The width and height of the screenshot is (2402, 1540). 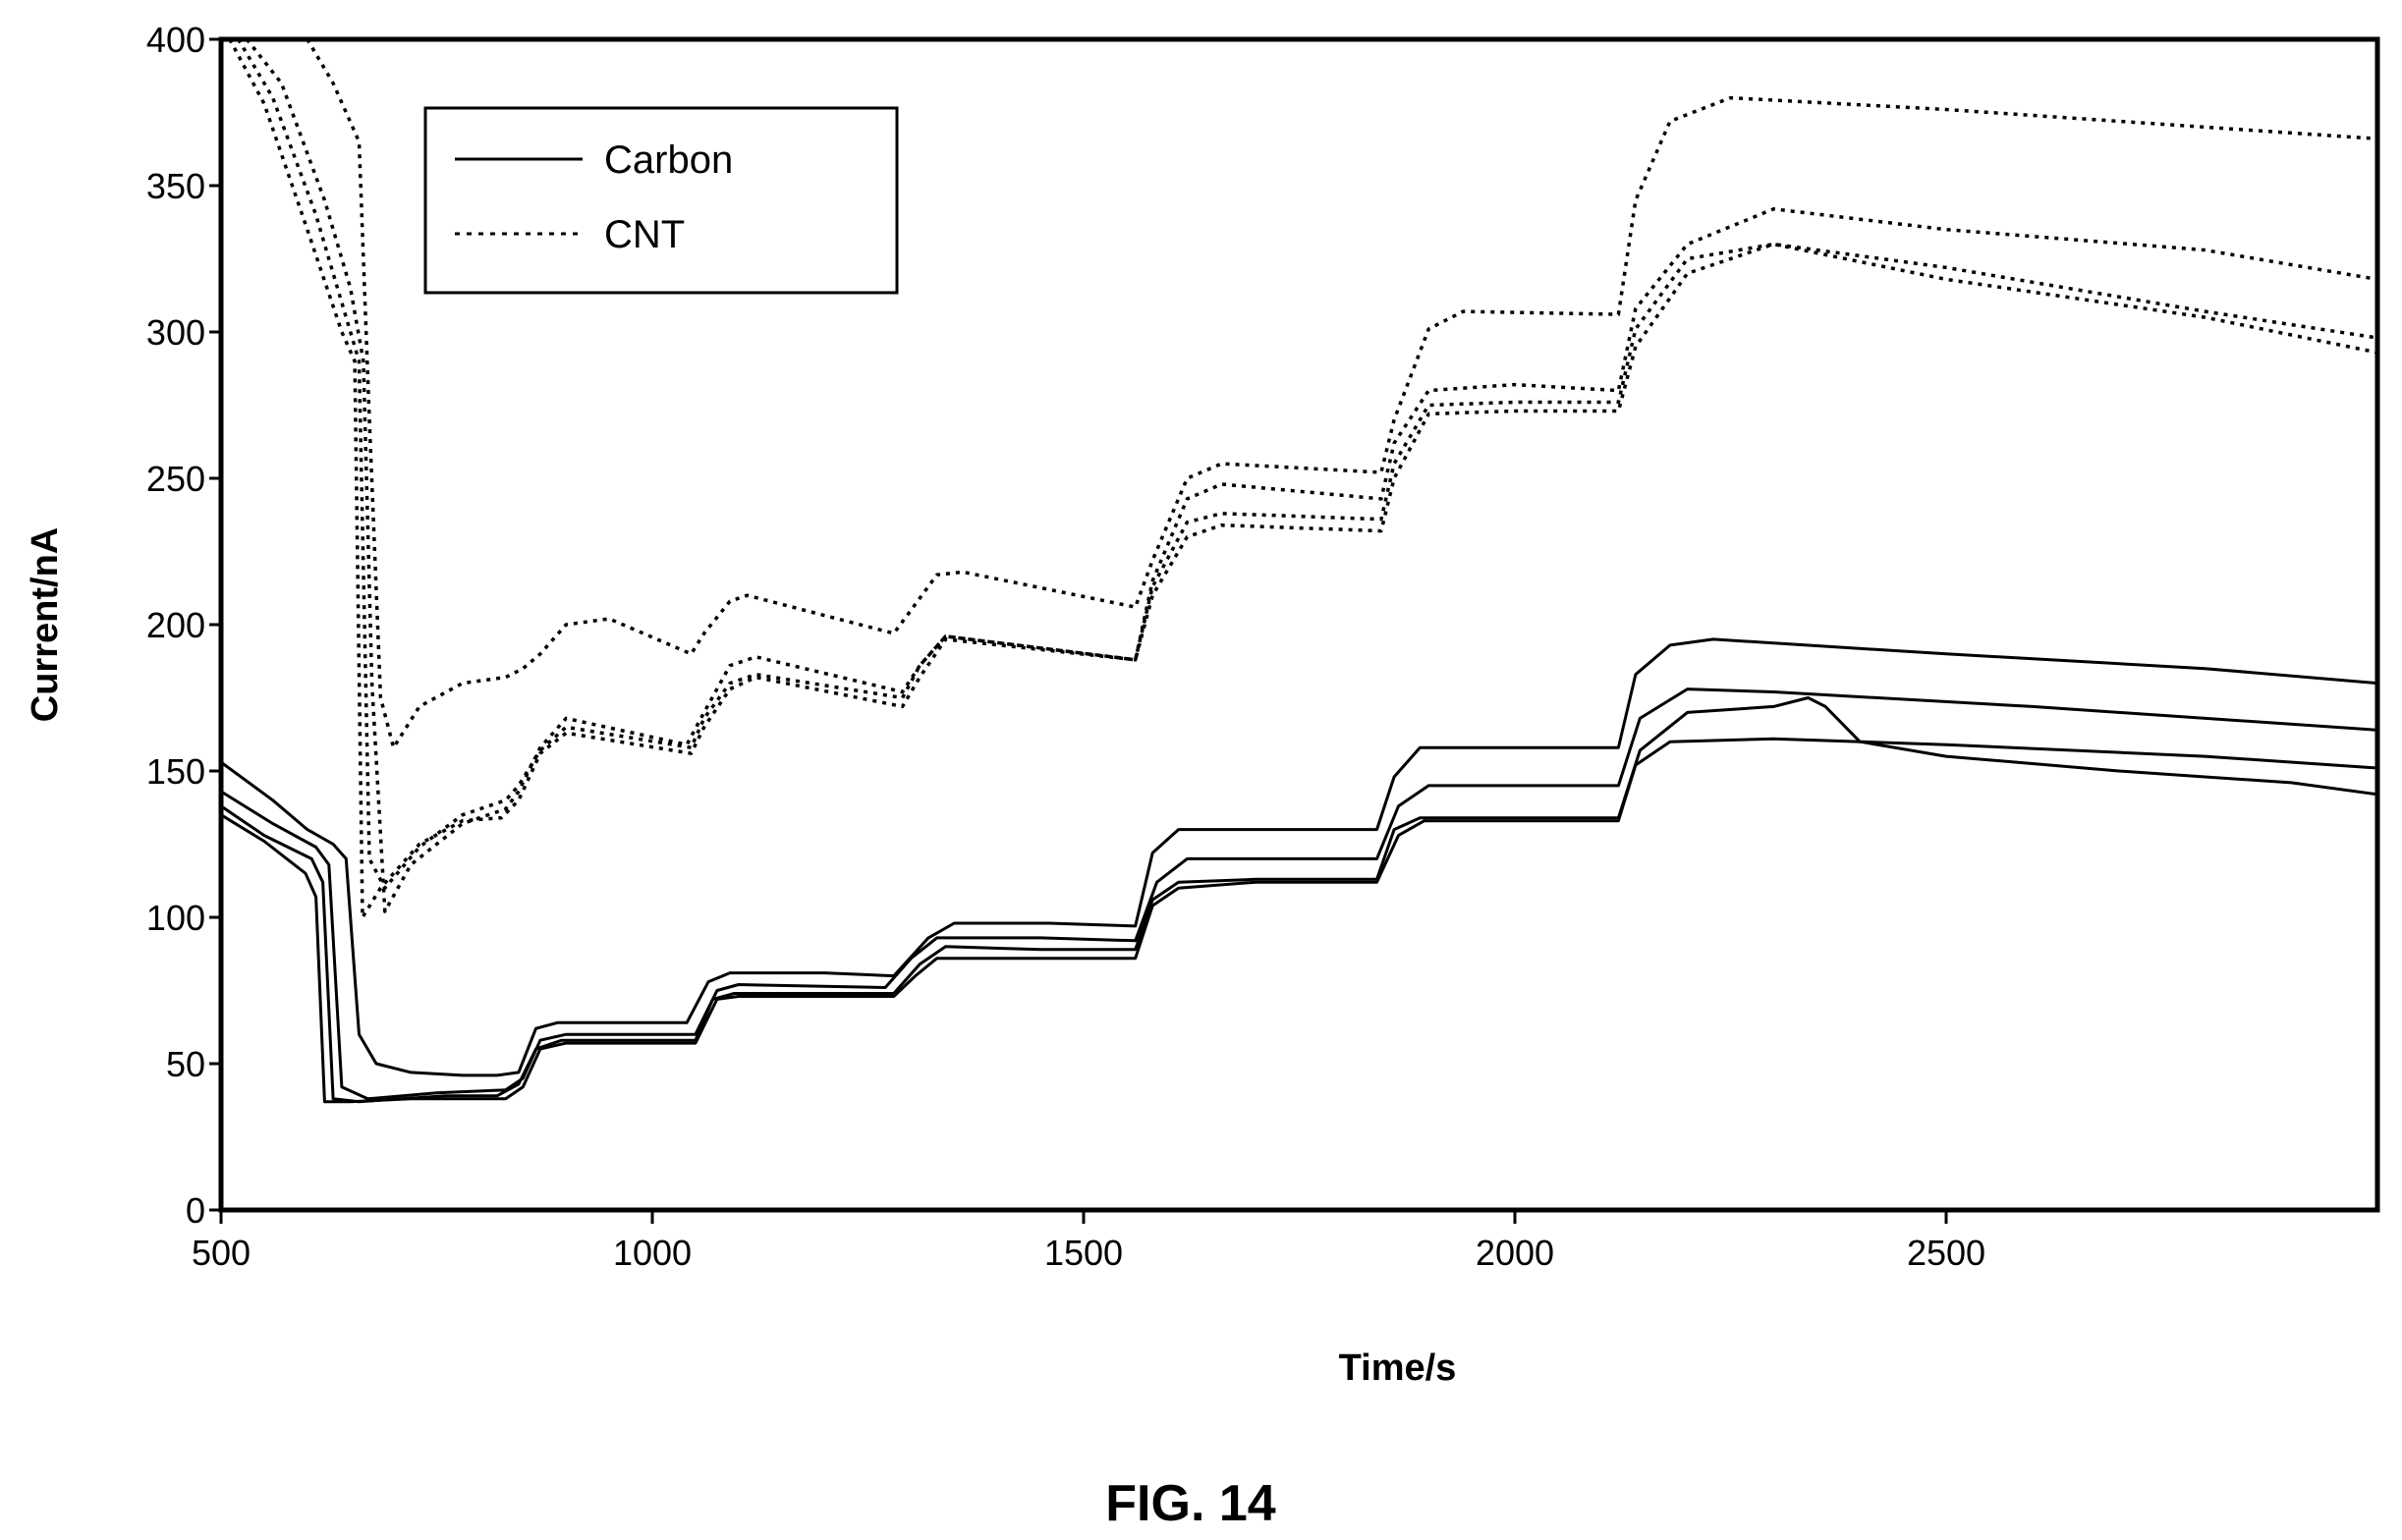 What do you see at coordinates (668, 160) in the screenshot?
I see `legend-label-carbon: Carbon` at bounding box center [668, 160].